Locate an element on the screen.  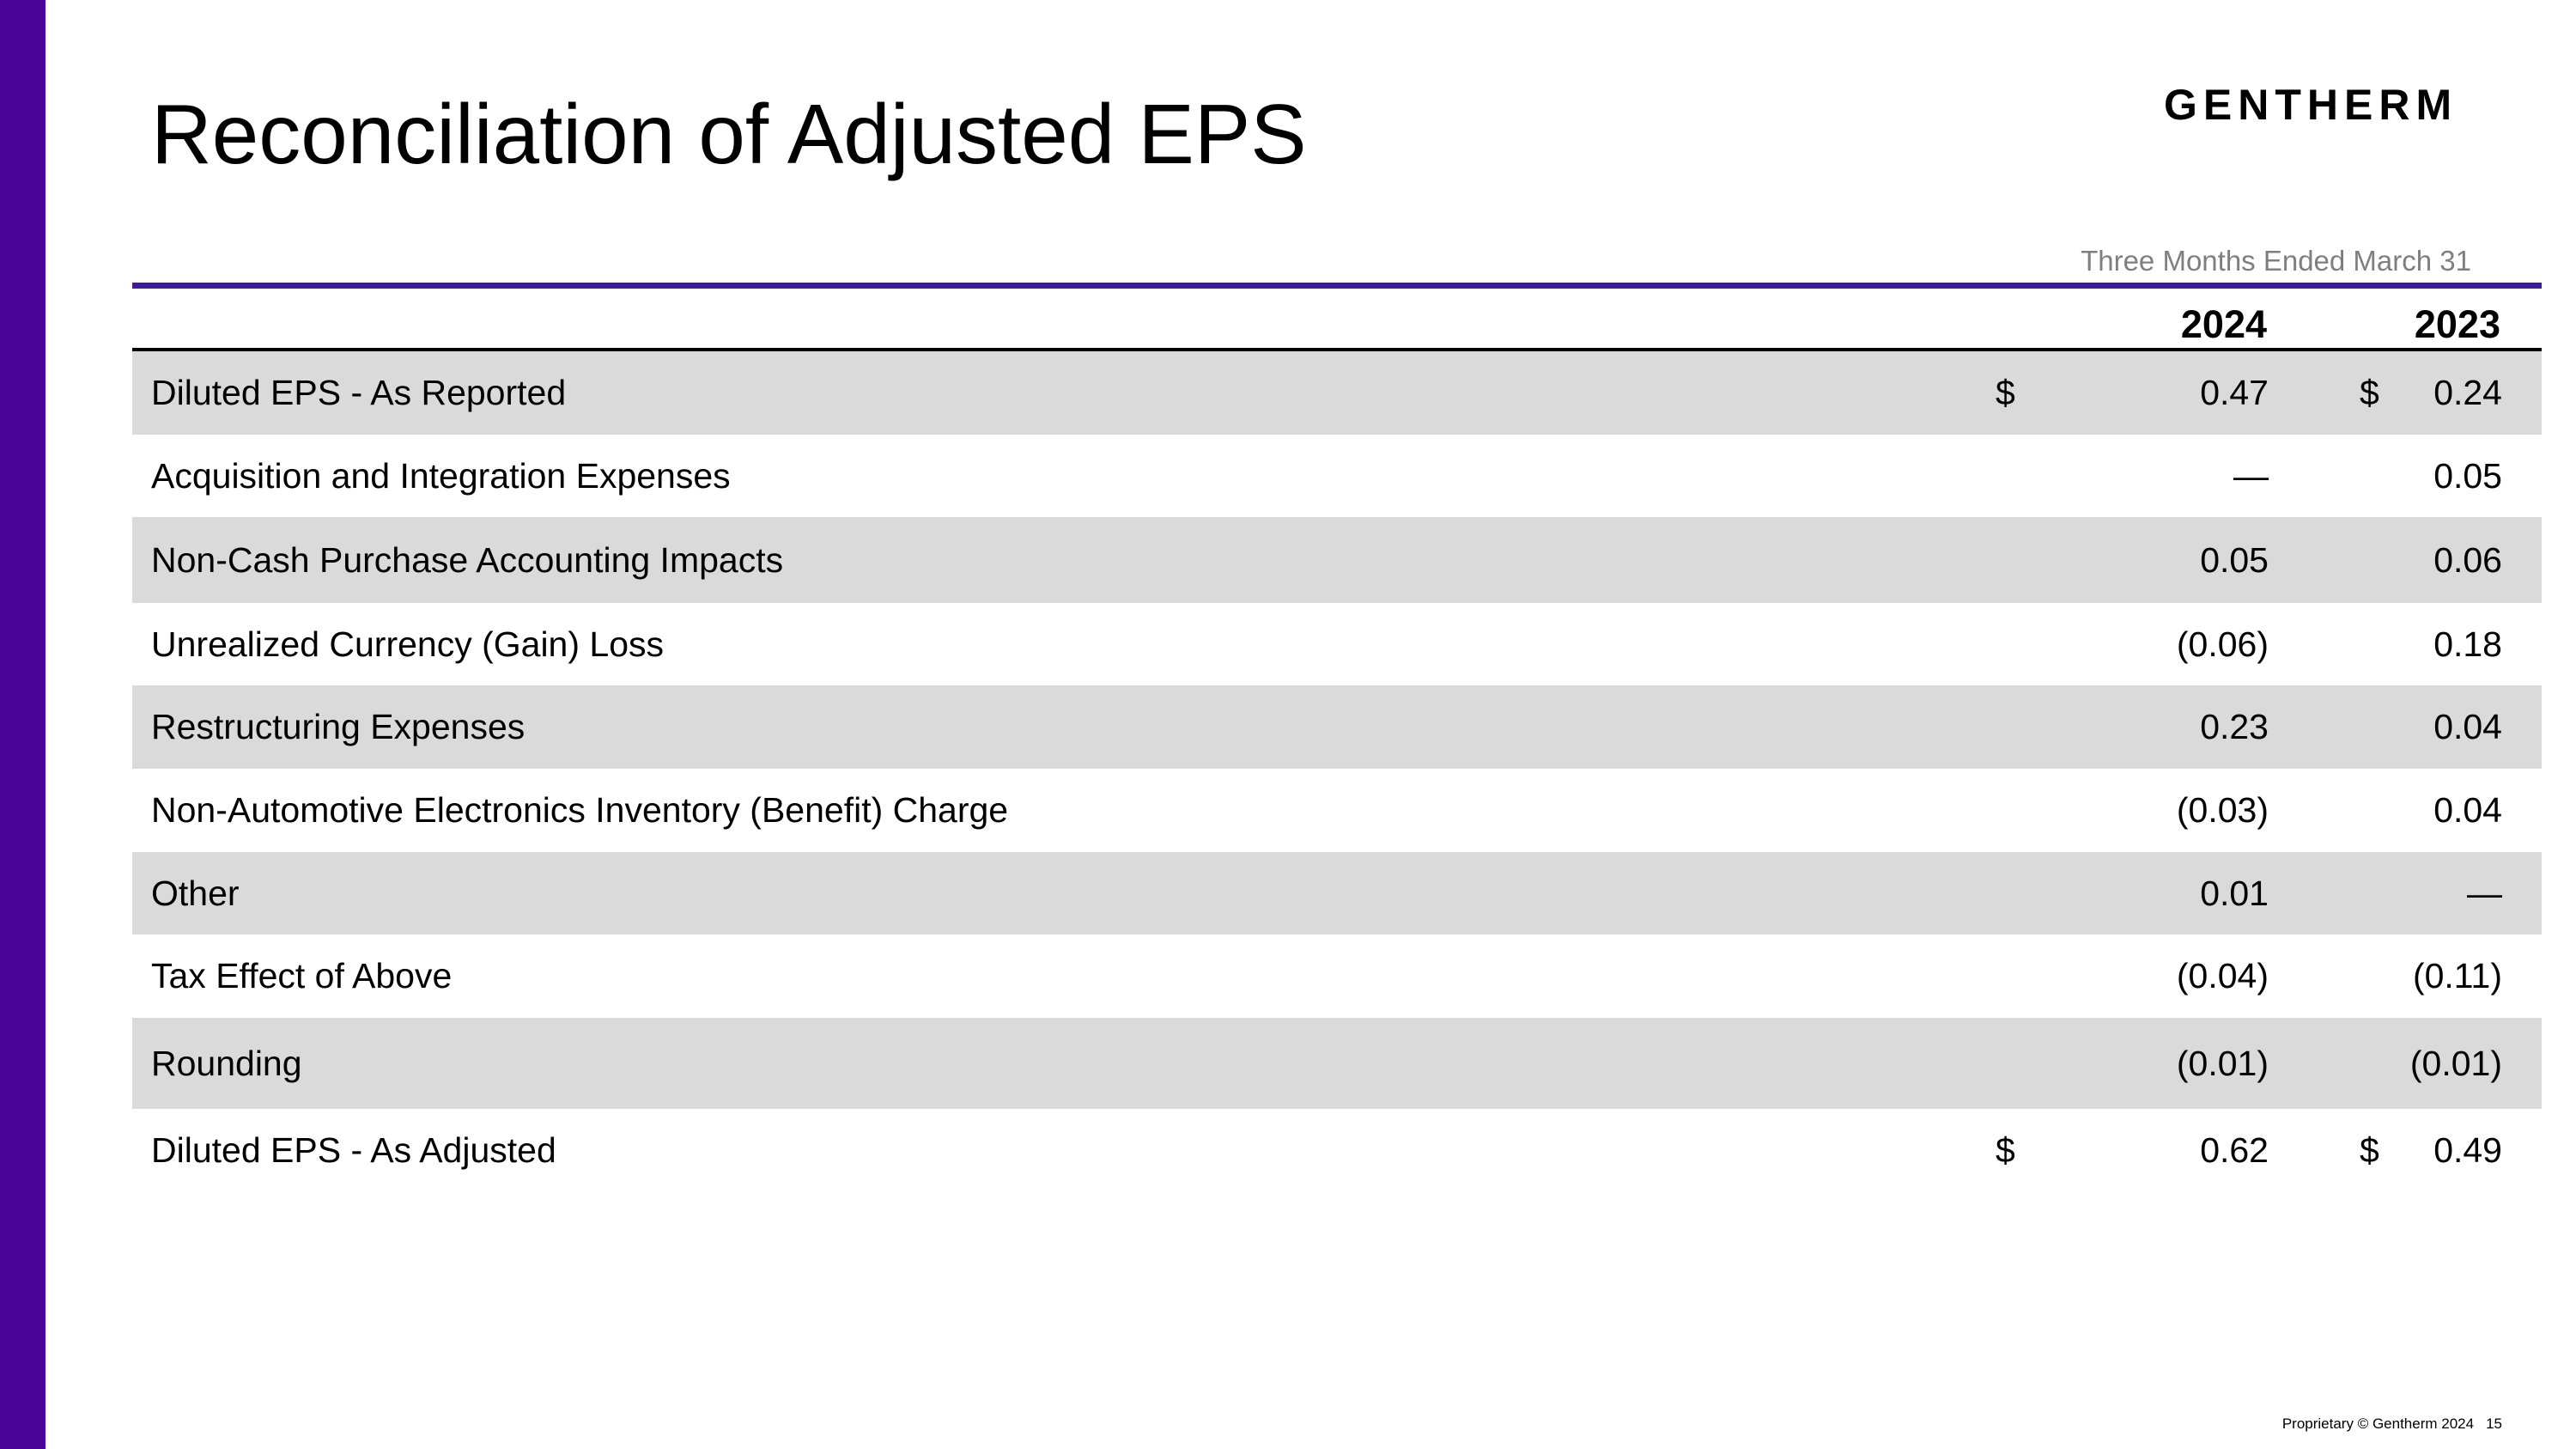
row-label: Unrealized Currency (Gain) Loss is located at coordinates (408, 644).